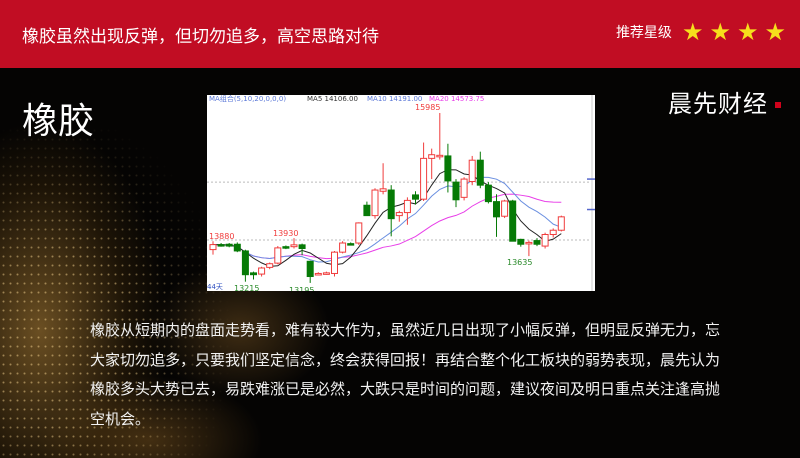  What do you see at coordinates (394, 99) in the screenshot?
I see `ma10-label: MA10 14191.00` at bounding box center [394, 99].